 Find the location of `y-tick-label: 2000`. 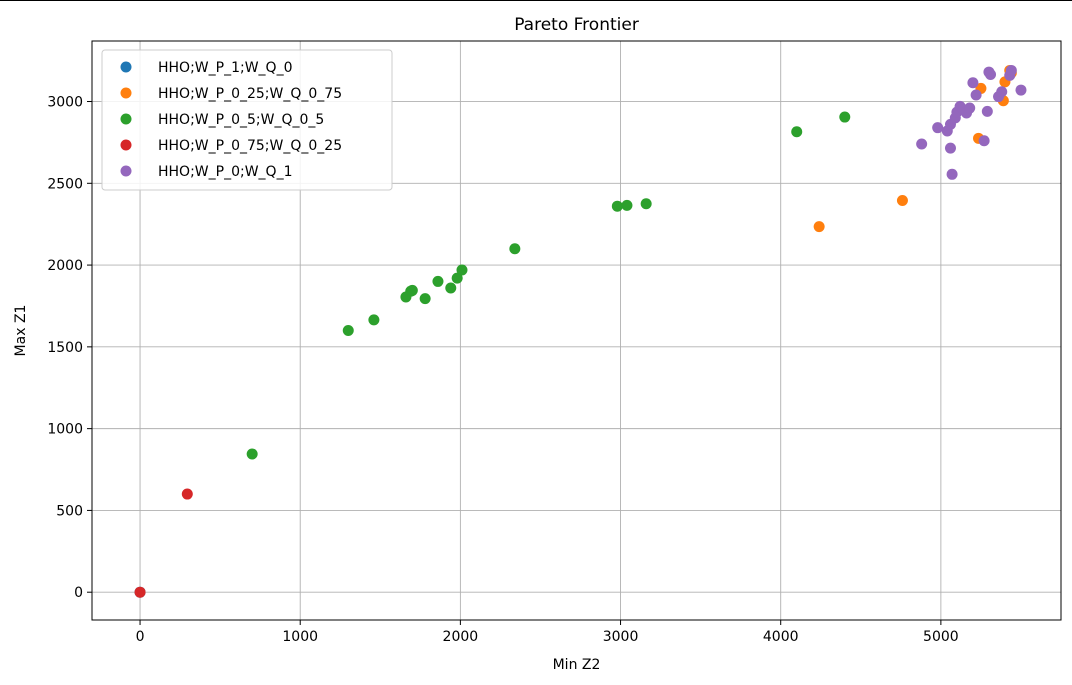

y-tick-label: 2000 is located at coordinates (65, 266).